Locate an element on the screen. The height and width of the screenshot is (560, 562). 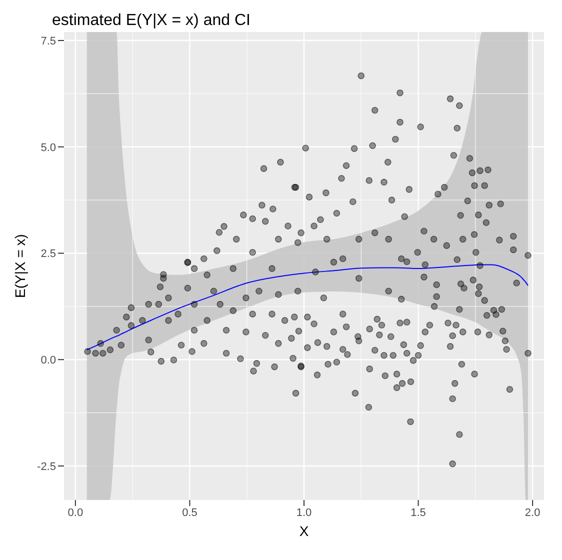
x-tick-label: 2.0 is located at coordinates (532, 512).